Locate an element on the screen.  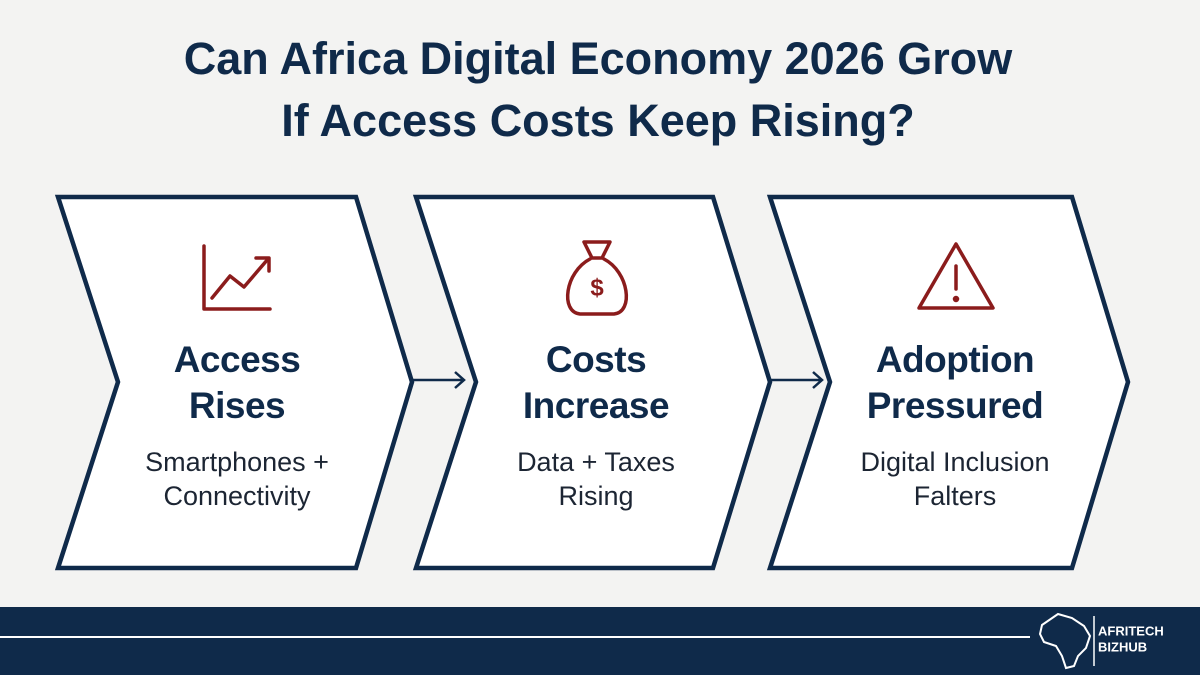
warning-icon is located at coordinates (956, 276).